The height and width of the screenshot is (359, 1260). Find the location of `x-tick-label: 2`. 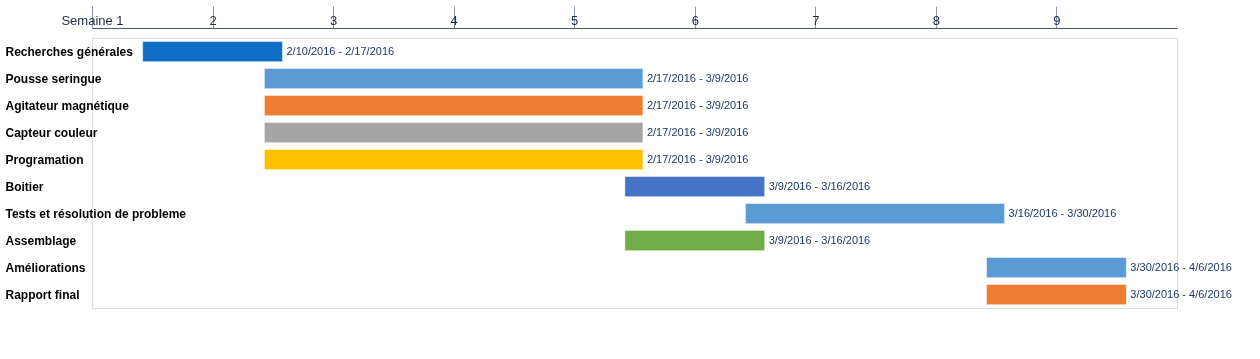

x-tick-label: 2 is located at coordinates (213, 20).